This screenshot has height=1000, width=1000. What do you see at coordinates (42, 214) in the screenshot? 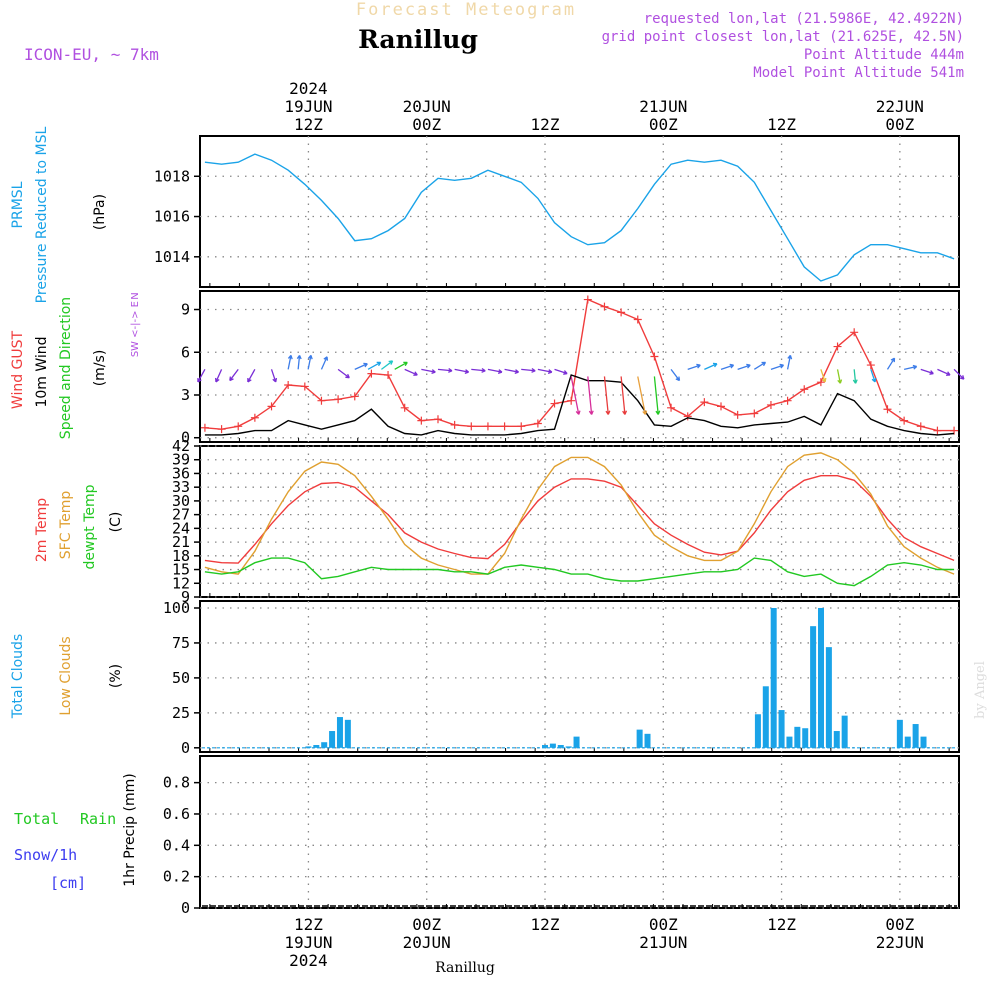
I see `pressure-label-msl: Pressure Reduced to MSL` at bounding box center [42, 214].